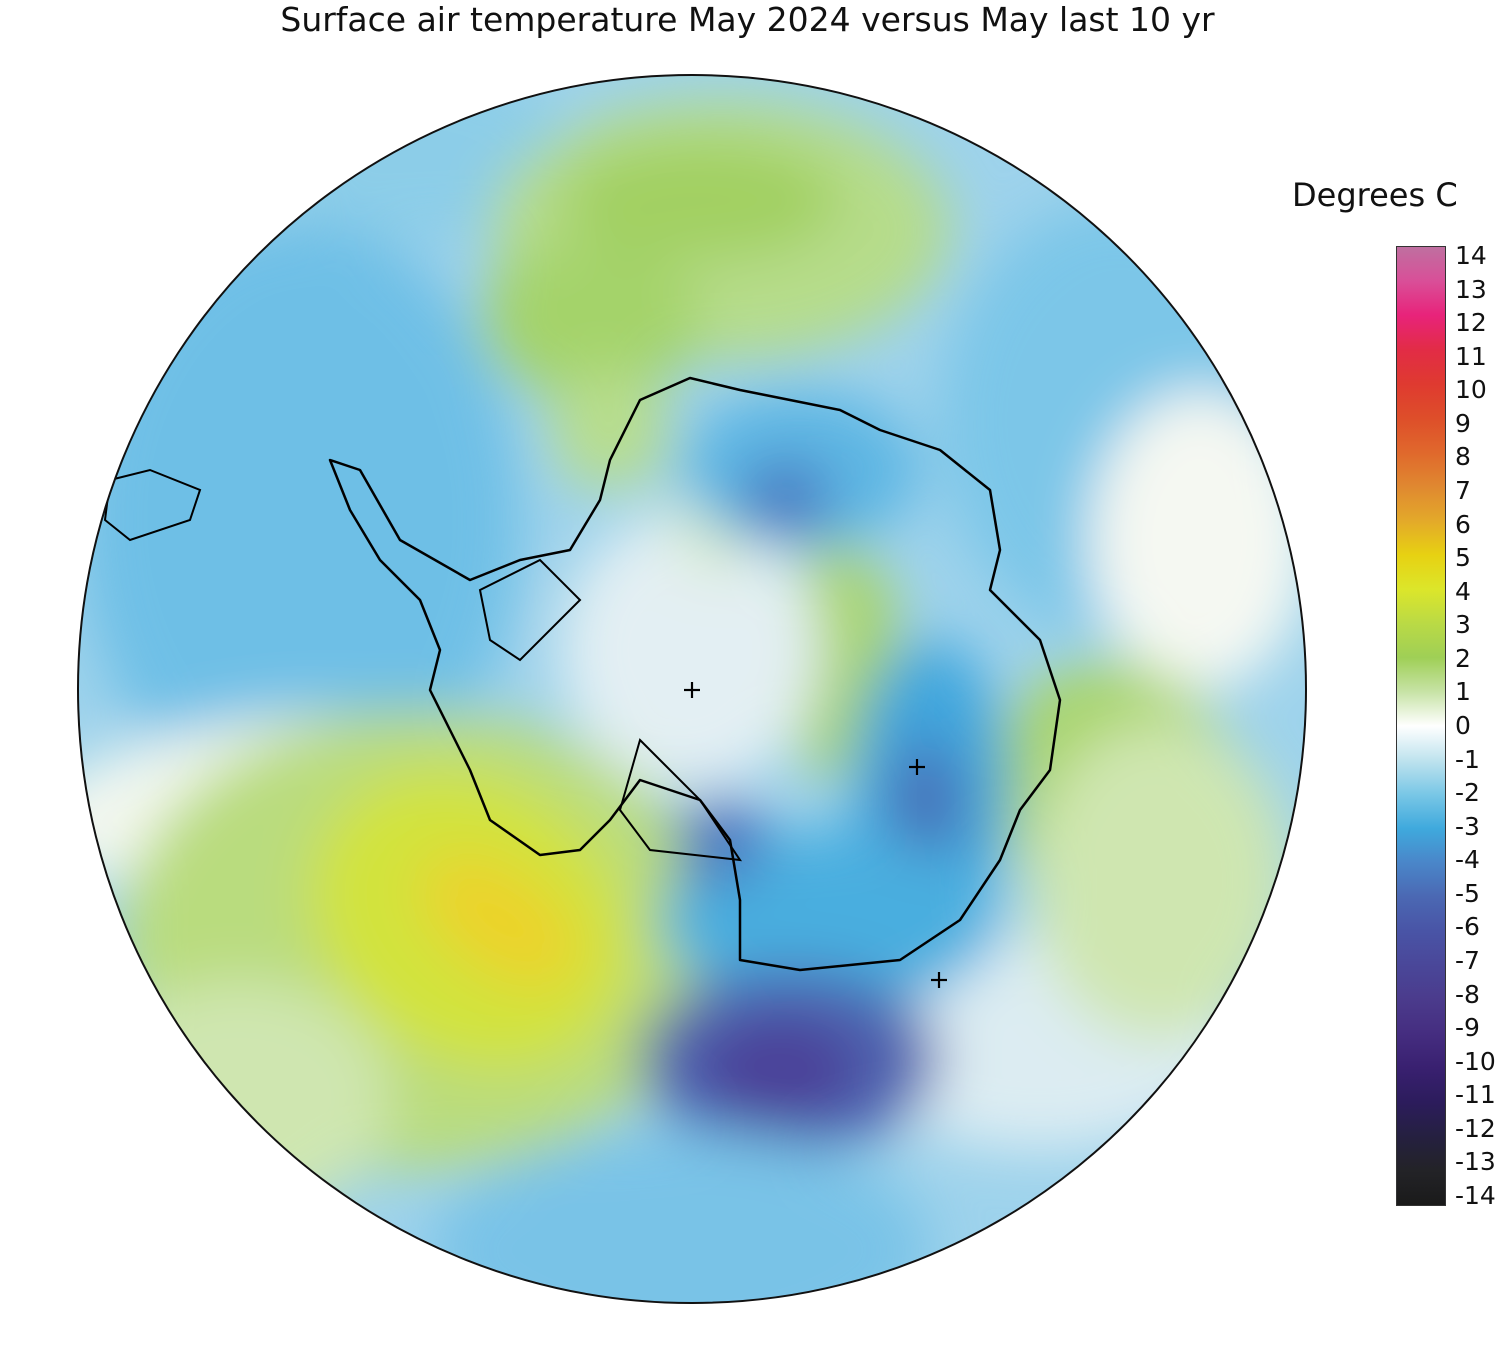  What do you see at coordinates (530, 610) in the screenshot?
I see `ice-shelf-outline` at bounding box center [530, 610].